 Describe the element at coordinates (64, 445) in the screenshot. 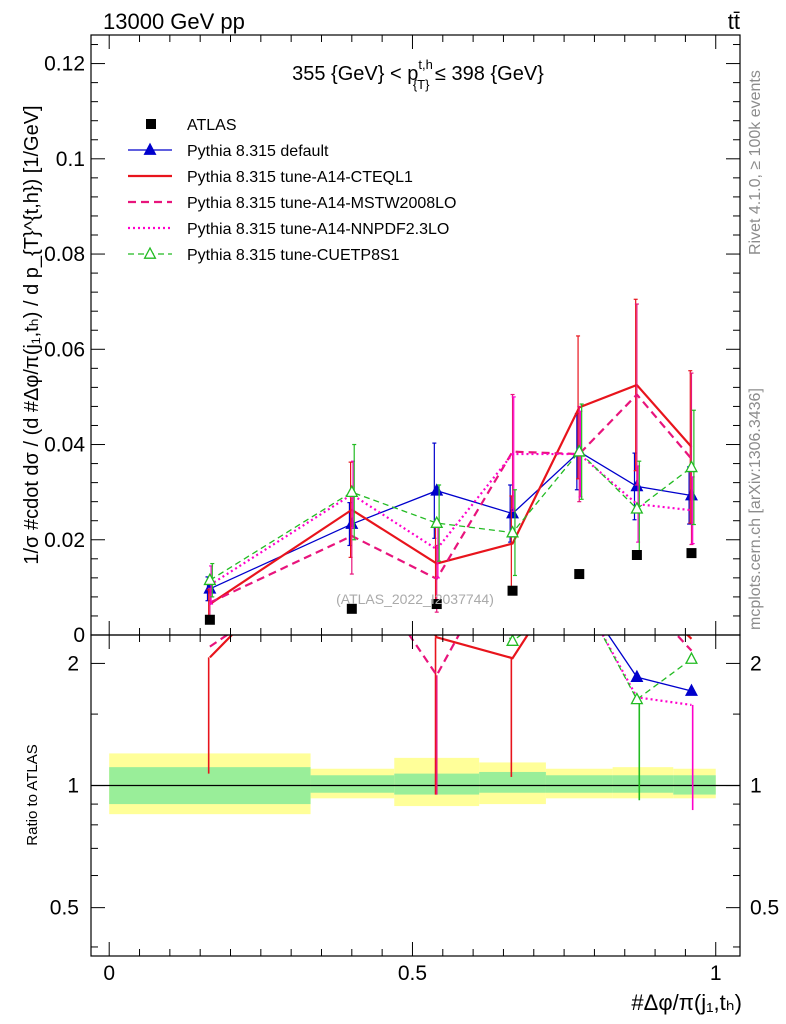

I see `main-ytick-label-2: 0.04` at that location.